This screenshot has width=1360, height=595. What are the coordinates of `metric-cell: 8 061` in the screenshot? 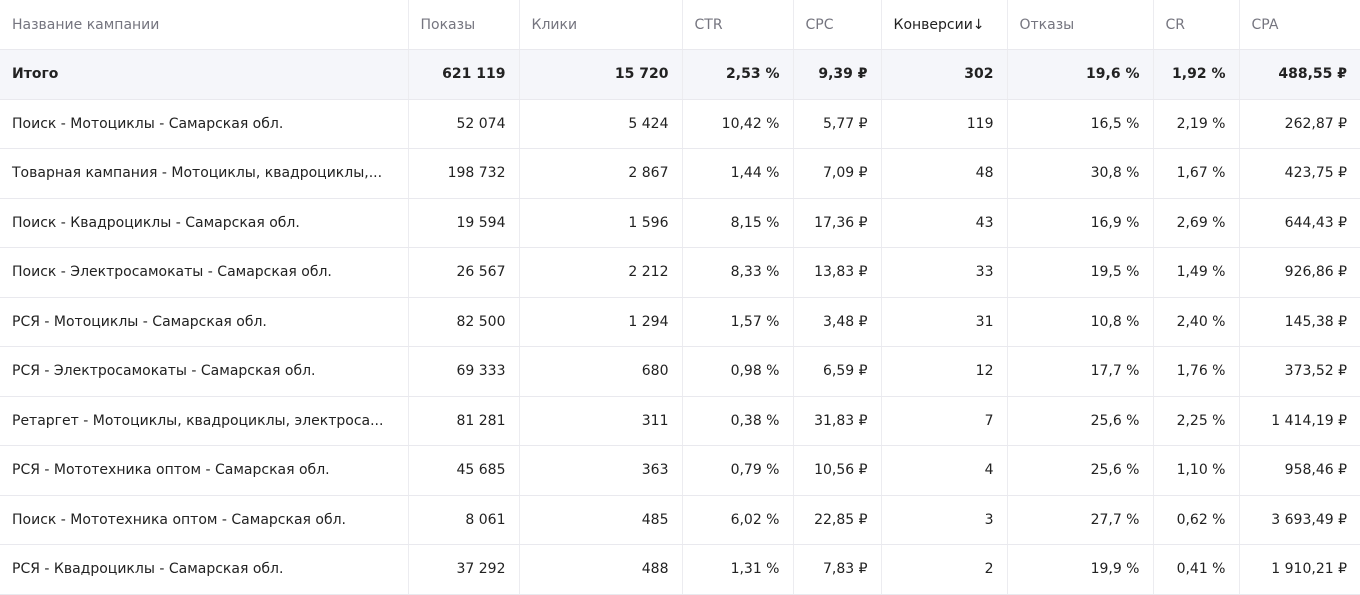 It's located at (463, 520).